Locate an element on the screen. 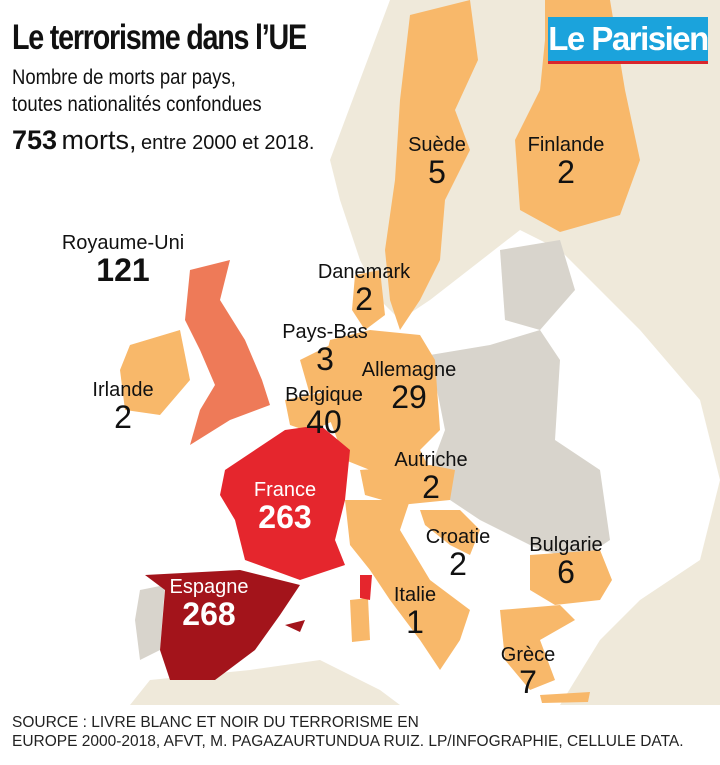 Image resolution: width=720 pixels, height=765 pixels. country-belgium is located at coordinates (310, 412).